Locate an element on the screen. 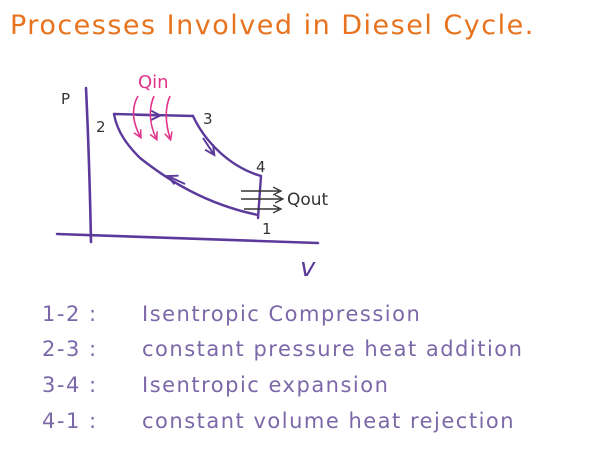 The image size is (600, 461). process-step: 2-3 : is located at coordinates (70, 349).